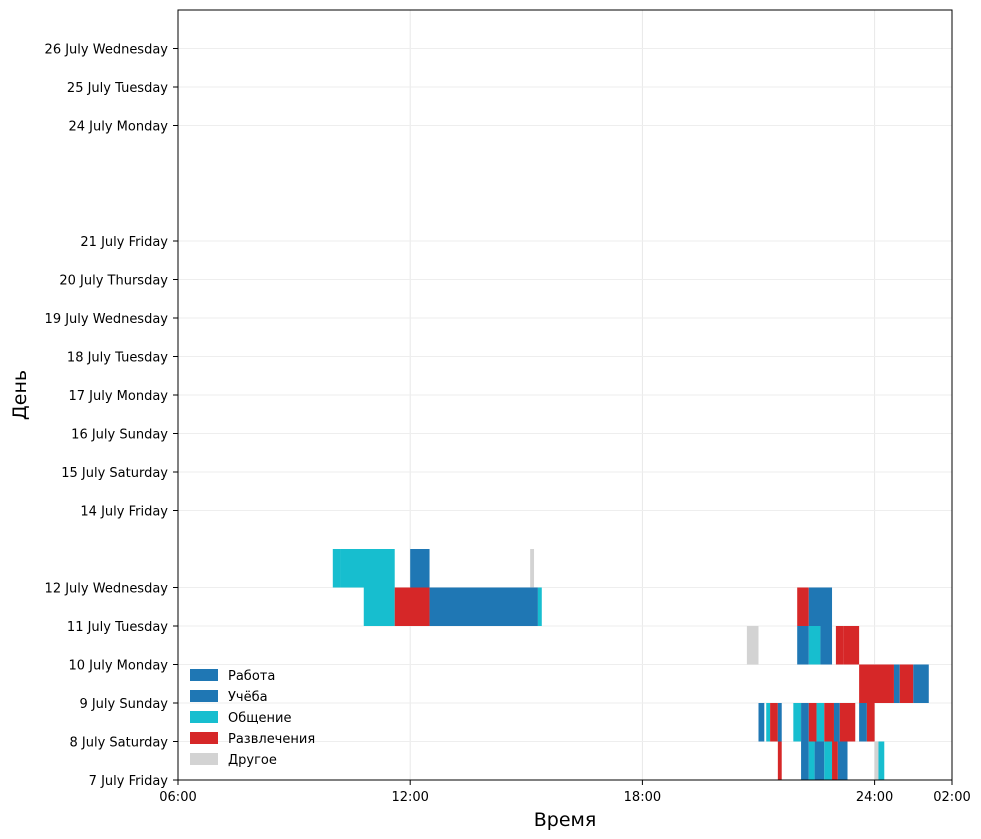 This screenshot has height=839, width=981. I want to click on y-tick-label: 14 July Friday, so click(124, 512).